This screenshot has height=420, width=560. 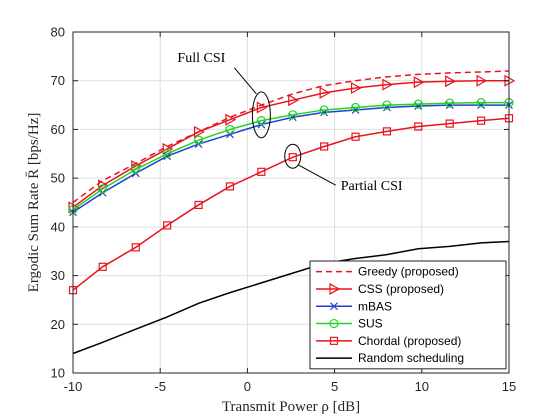 What do you see at coordinates (58, 324) in the screenshot?
I see `y-tick-label: 20` at bounding box center [58, 324].